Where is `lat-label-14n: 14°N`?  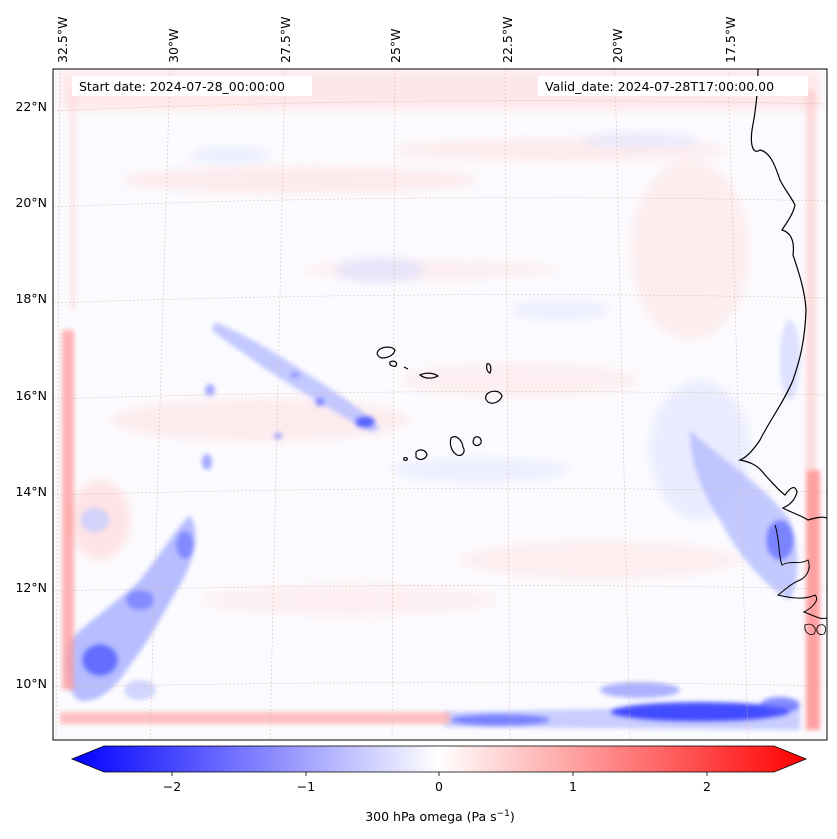
lat-label-14n: 14°N is located at coordinates (31, 491).